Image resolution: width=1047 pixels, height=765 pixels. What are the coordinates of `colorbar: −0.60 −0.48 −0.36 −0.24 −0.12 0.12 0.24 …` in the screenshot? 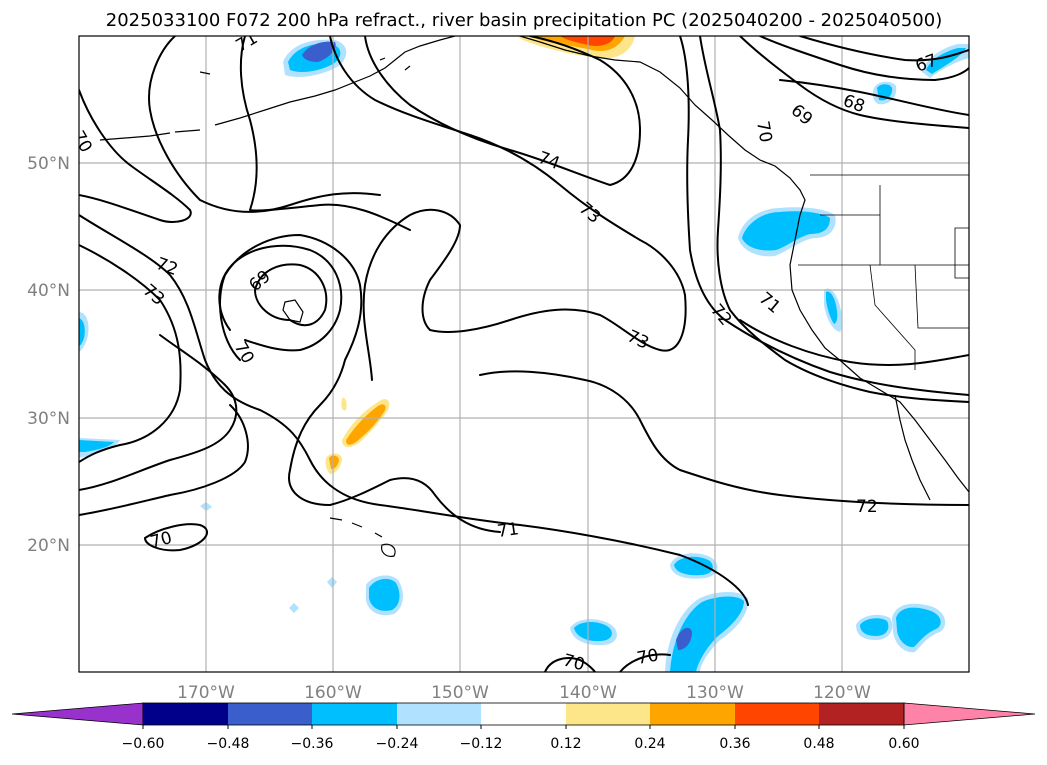 It's located at (523, 727).